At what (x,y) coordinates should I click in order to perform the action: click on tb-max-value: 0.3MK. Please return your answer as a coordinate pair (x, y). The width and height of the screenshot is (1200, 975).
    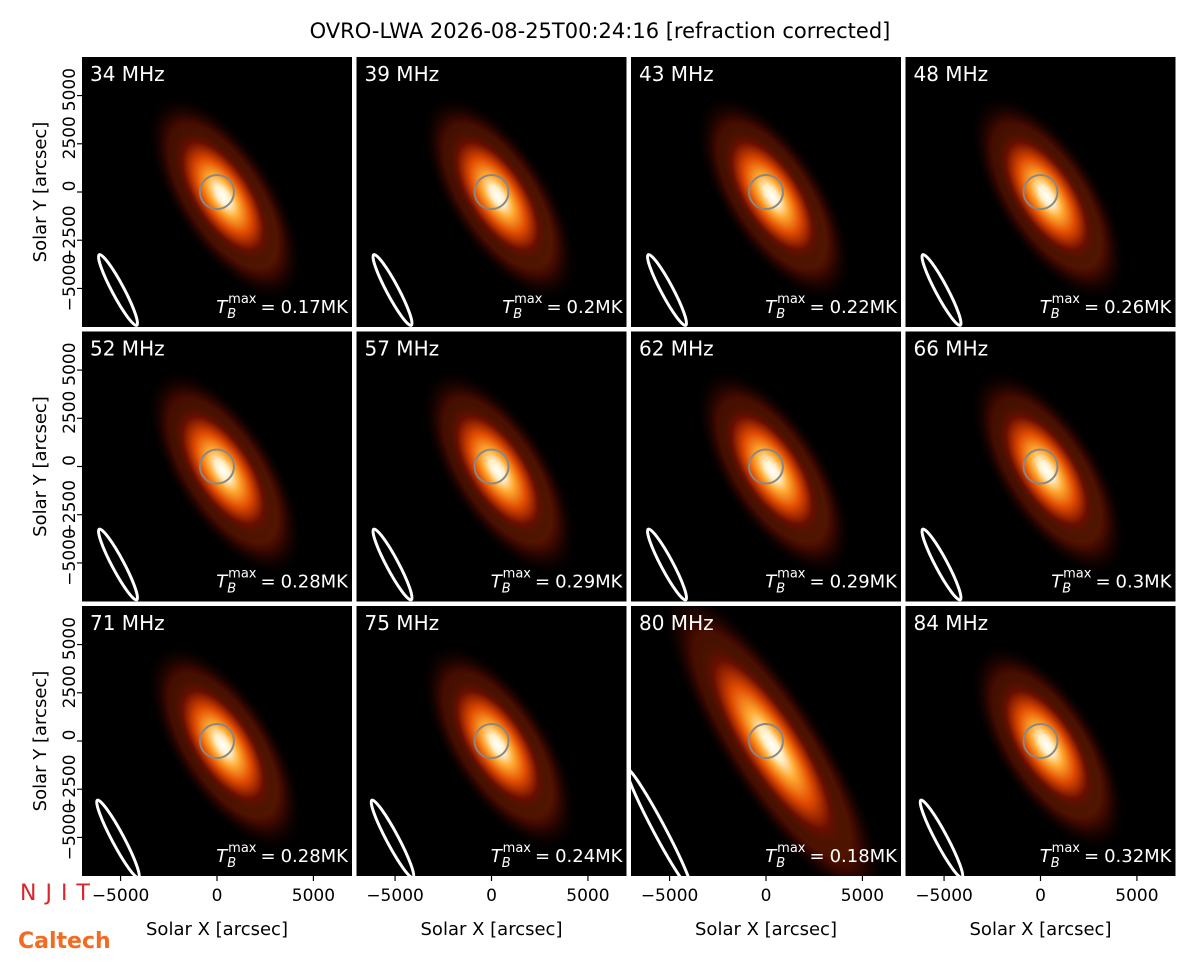
    Looking at the image, I should click on (1144, 582).